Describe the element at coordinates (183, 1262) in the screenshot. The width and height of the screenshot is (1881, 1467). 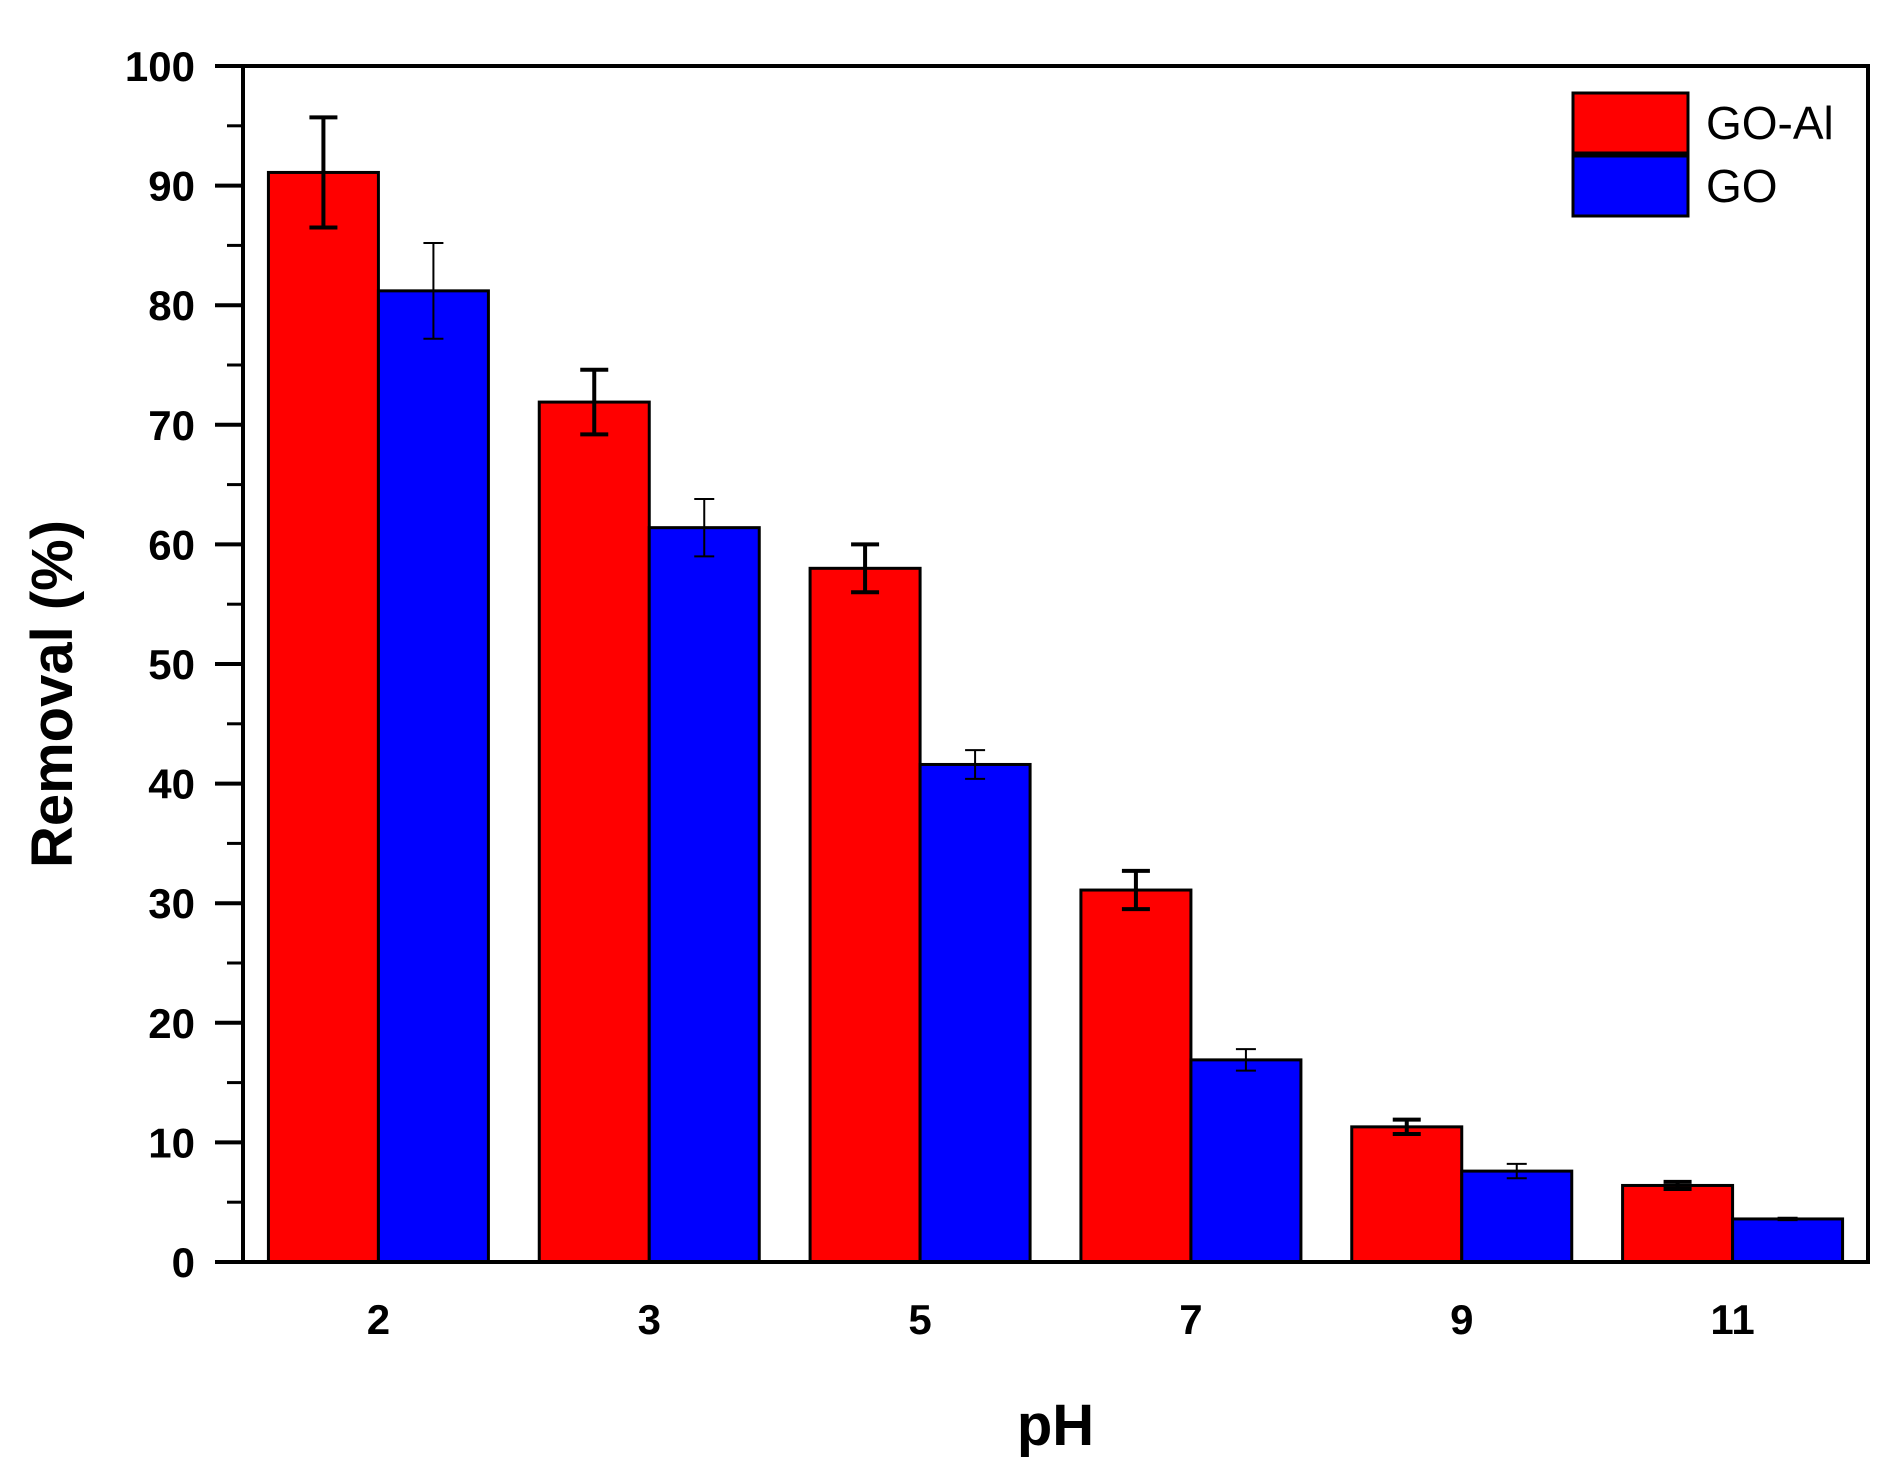
I see `y-tick-label: 0` at that location.